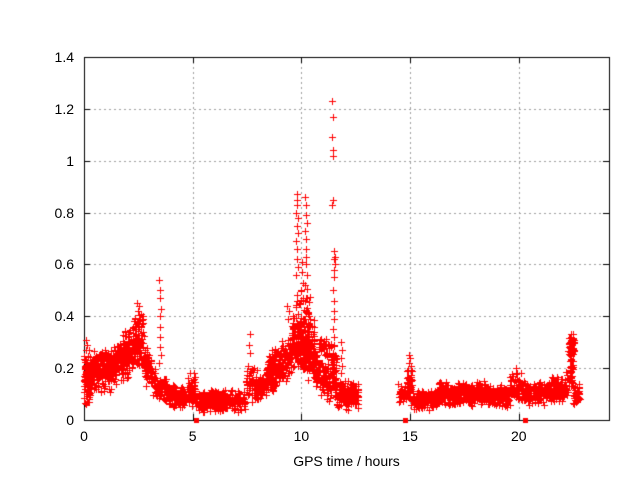 The width and height of the screenshot is (640, 480). Describe the element at coordinates (70, 160) in the screenshot. I see `y-tick-label: 1` at that location.